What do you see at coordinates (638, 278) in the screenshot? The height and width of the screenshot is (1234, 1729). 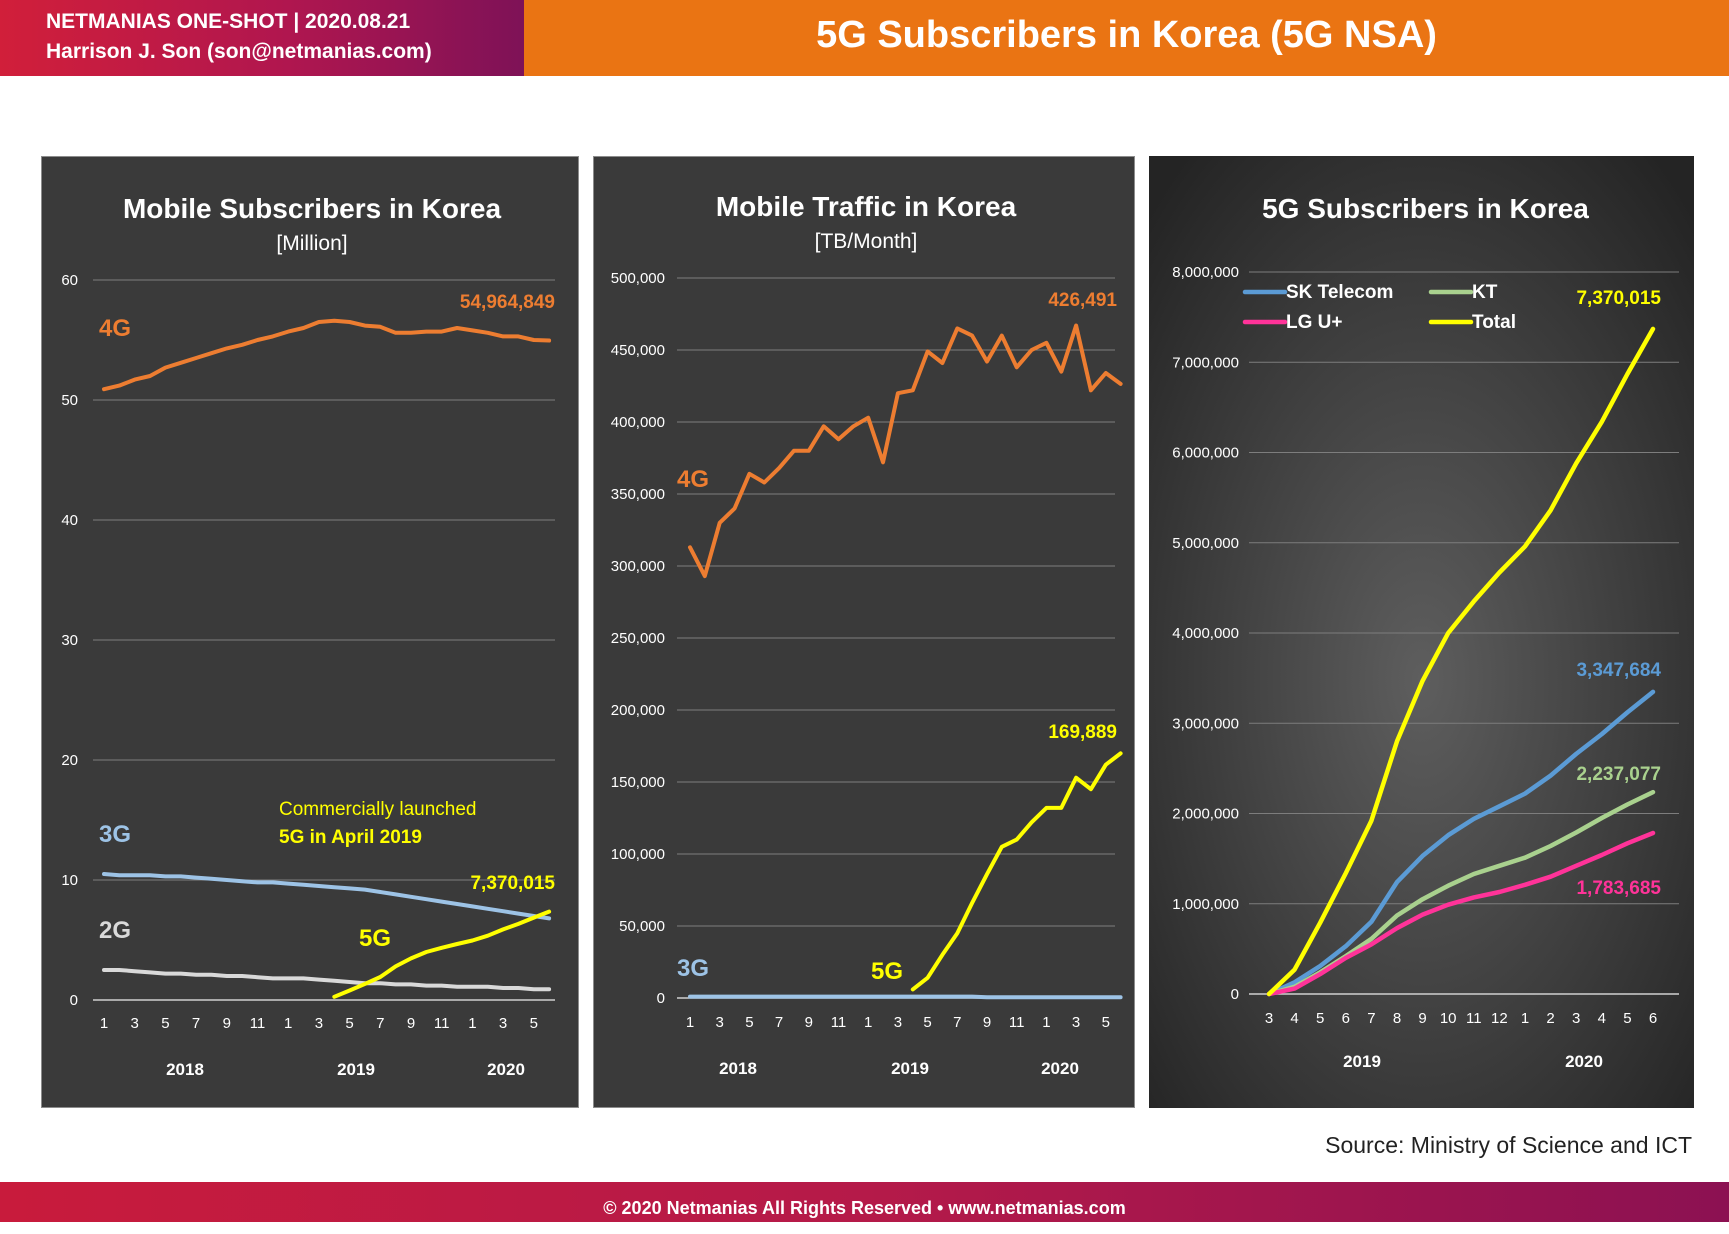 I see `y-tick-label: 500,000` at bounding box center [638, 278].